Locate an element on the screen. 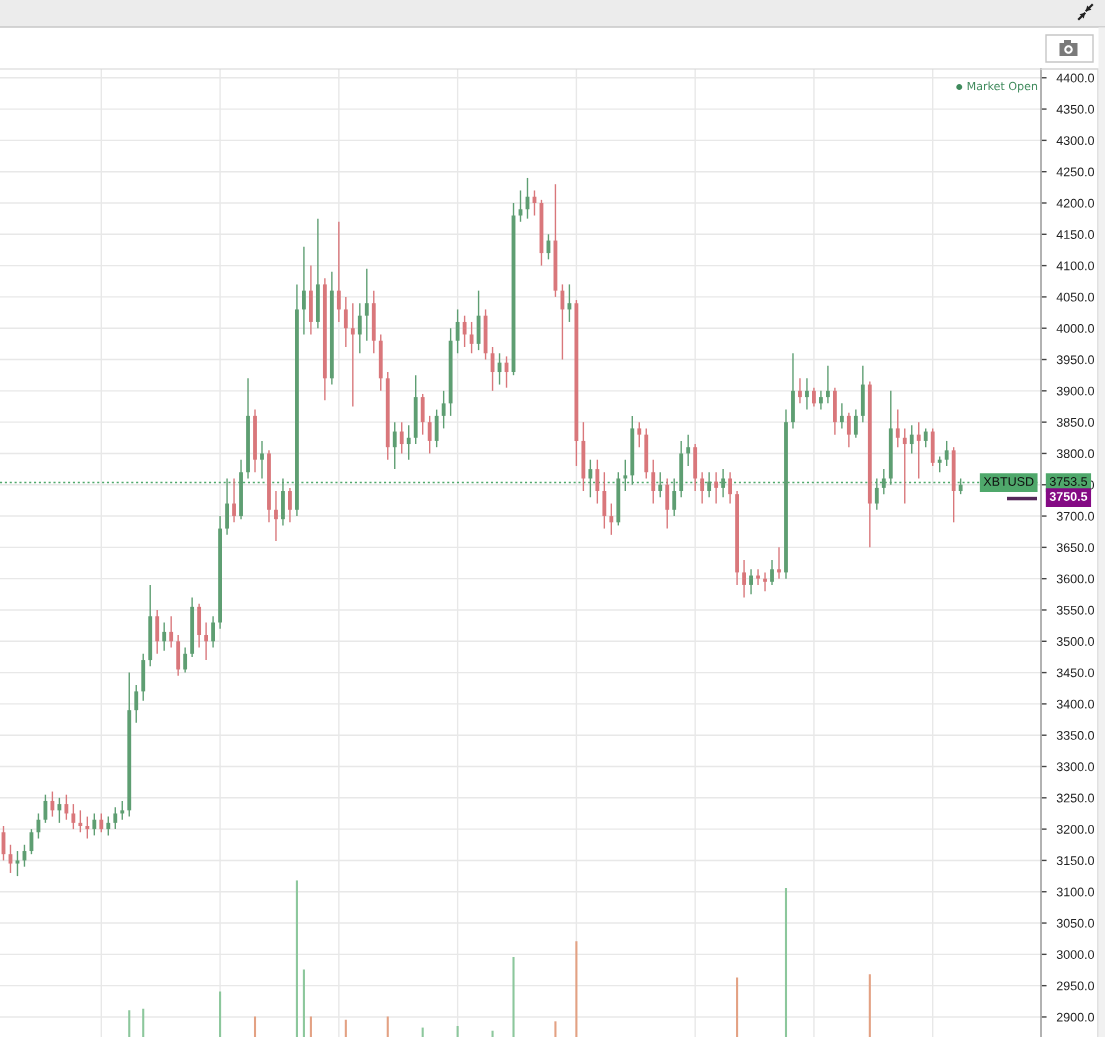  y-tick-label: 4350.0 is located at coordinates (1075, 109).